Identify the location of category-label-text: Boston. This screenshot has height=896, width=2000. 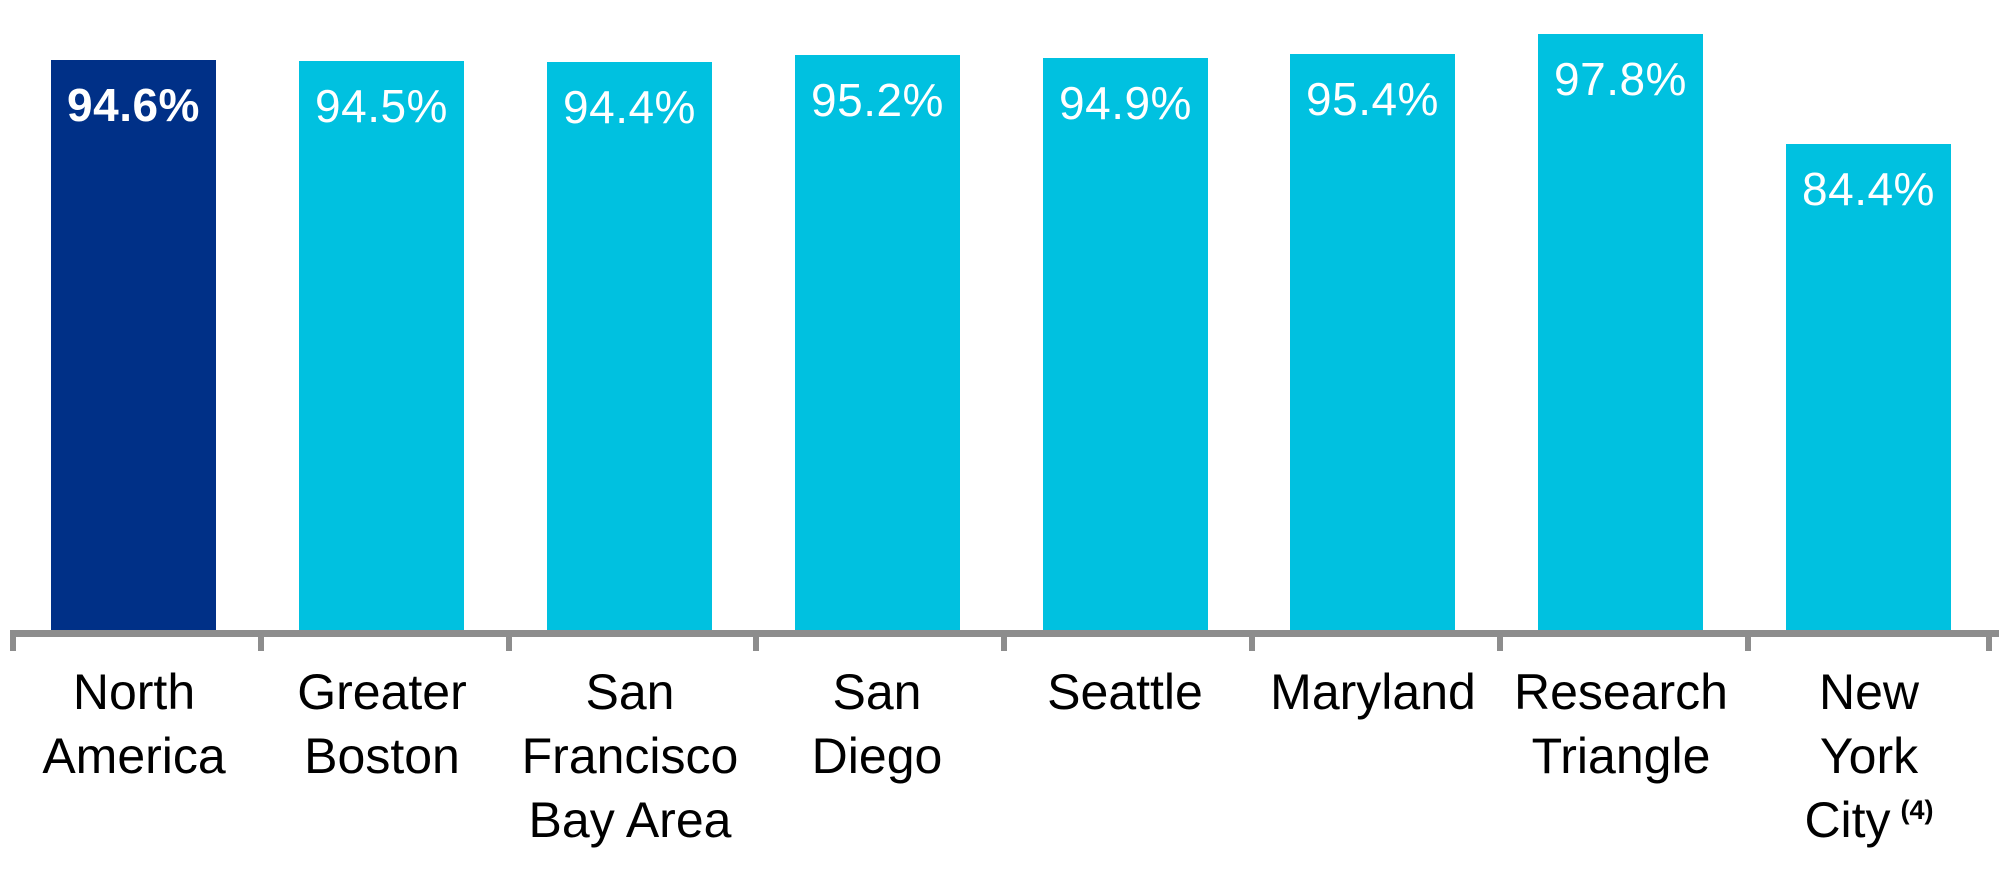
(382, 756).